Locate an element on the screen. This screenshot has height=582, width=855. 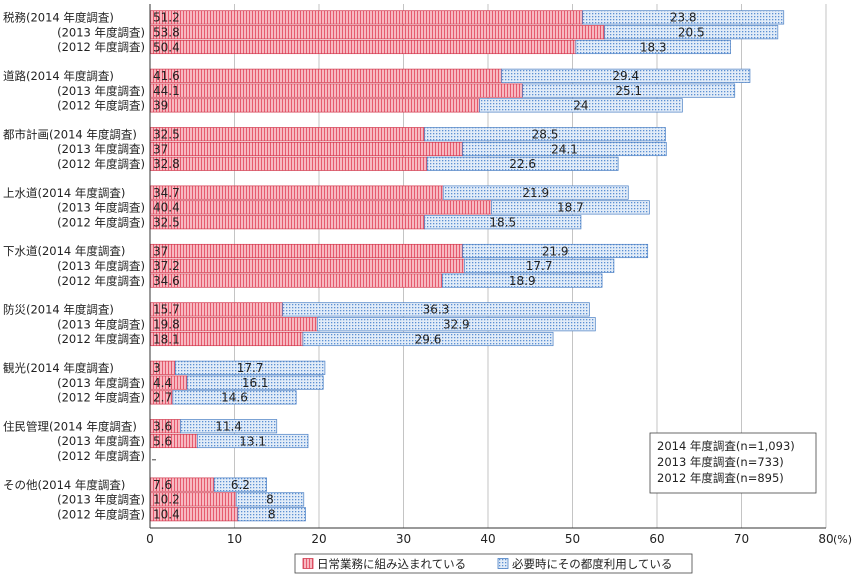
data-label: 17.7 is located at coordinates (539, 266).